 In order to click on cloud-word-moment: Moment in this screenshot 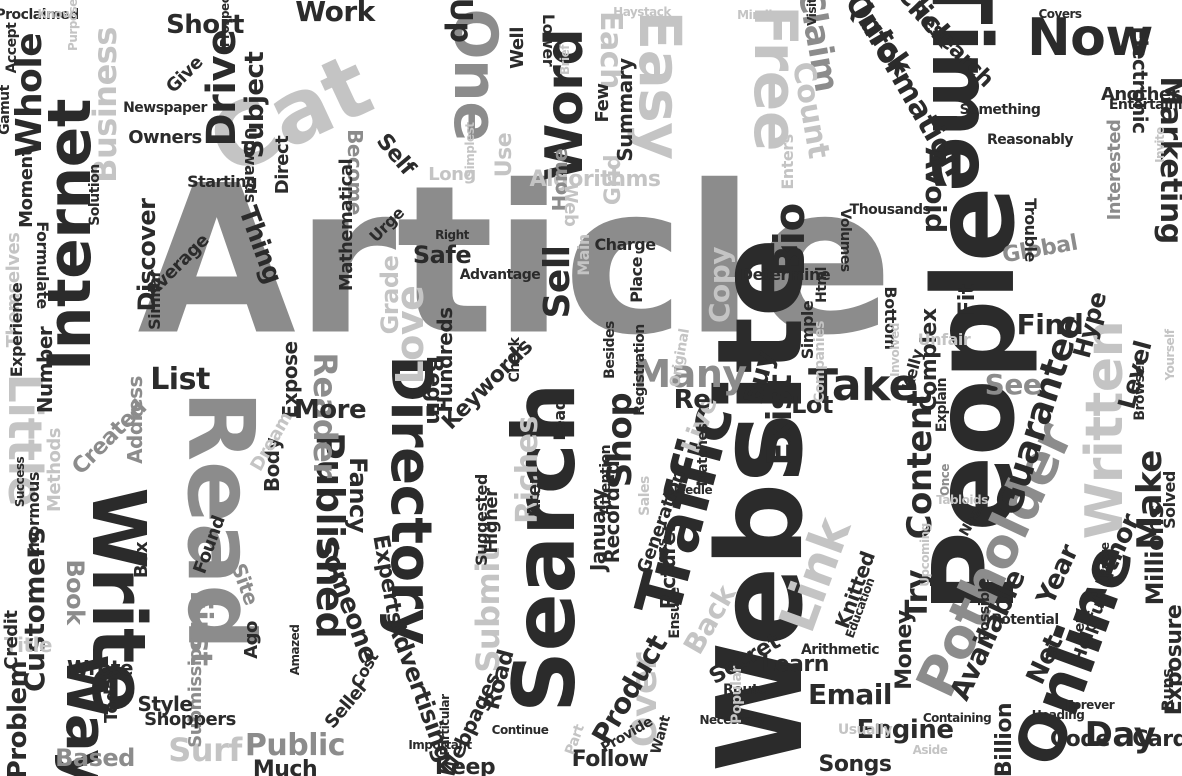, I will do `click(26, 188)`.